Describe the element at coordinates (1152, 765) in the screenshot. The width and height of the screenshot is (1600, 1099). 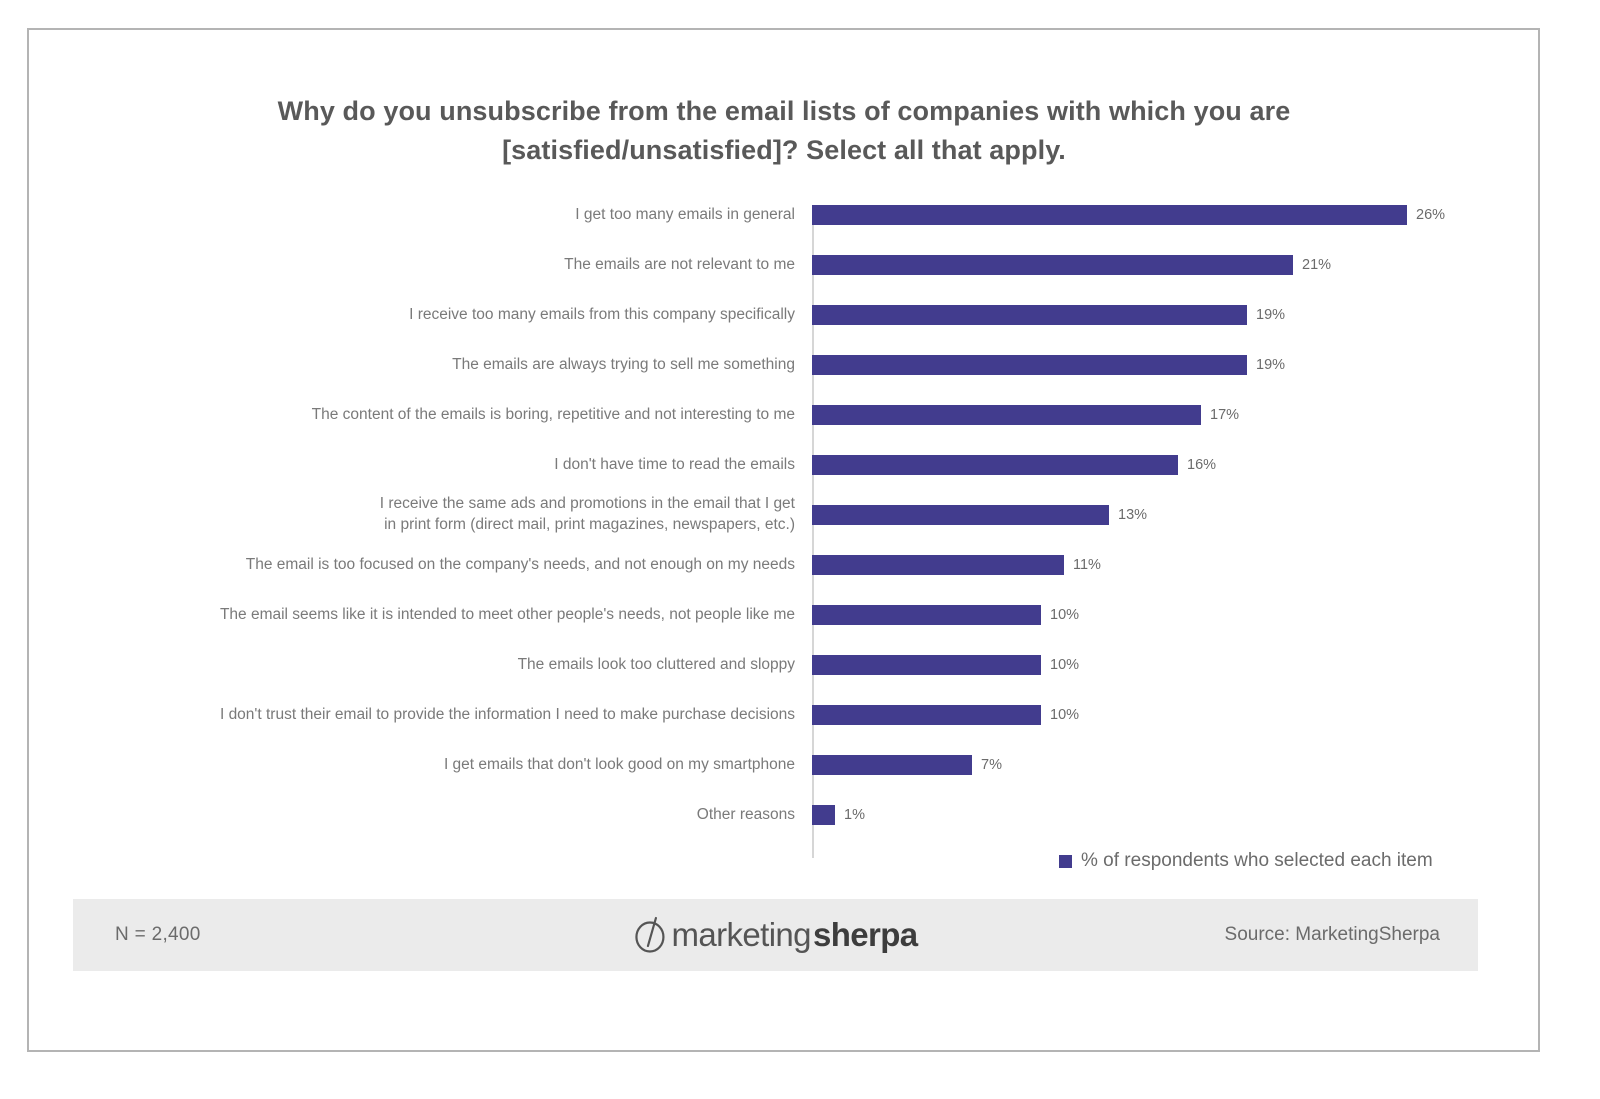
I see `bar-track: 7%` at that location.